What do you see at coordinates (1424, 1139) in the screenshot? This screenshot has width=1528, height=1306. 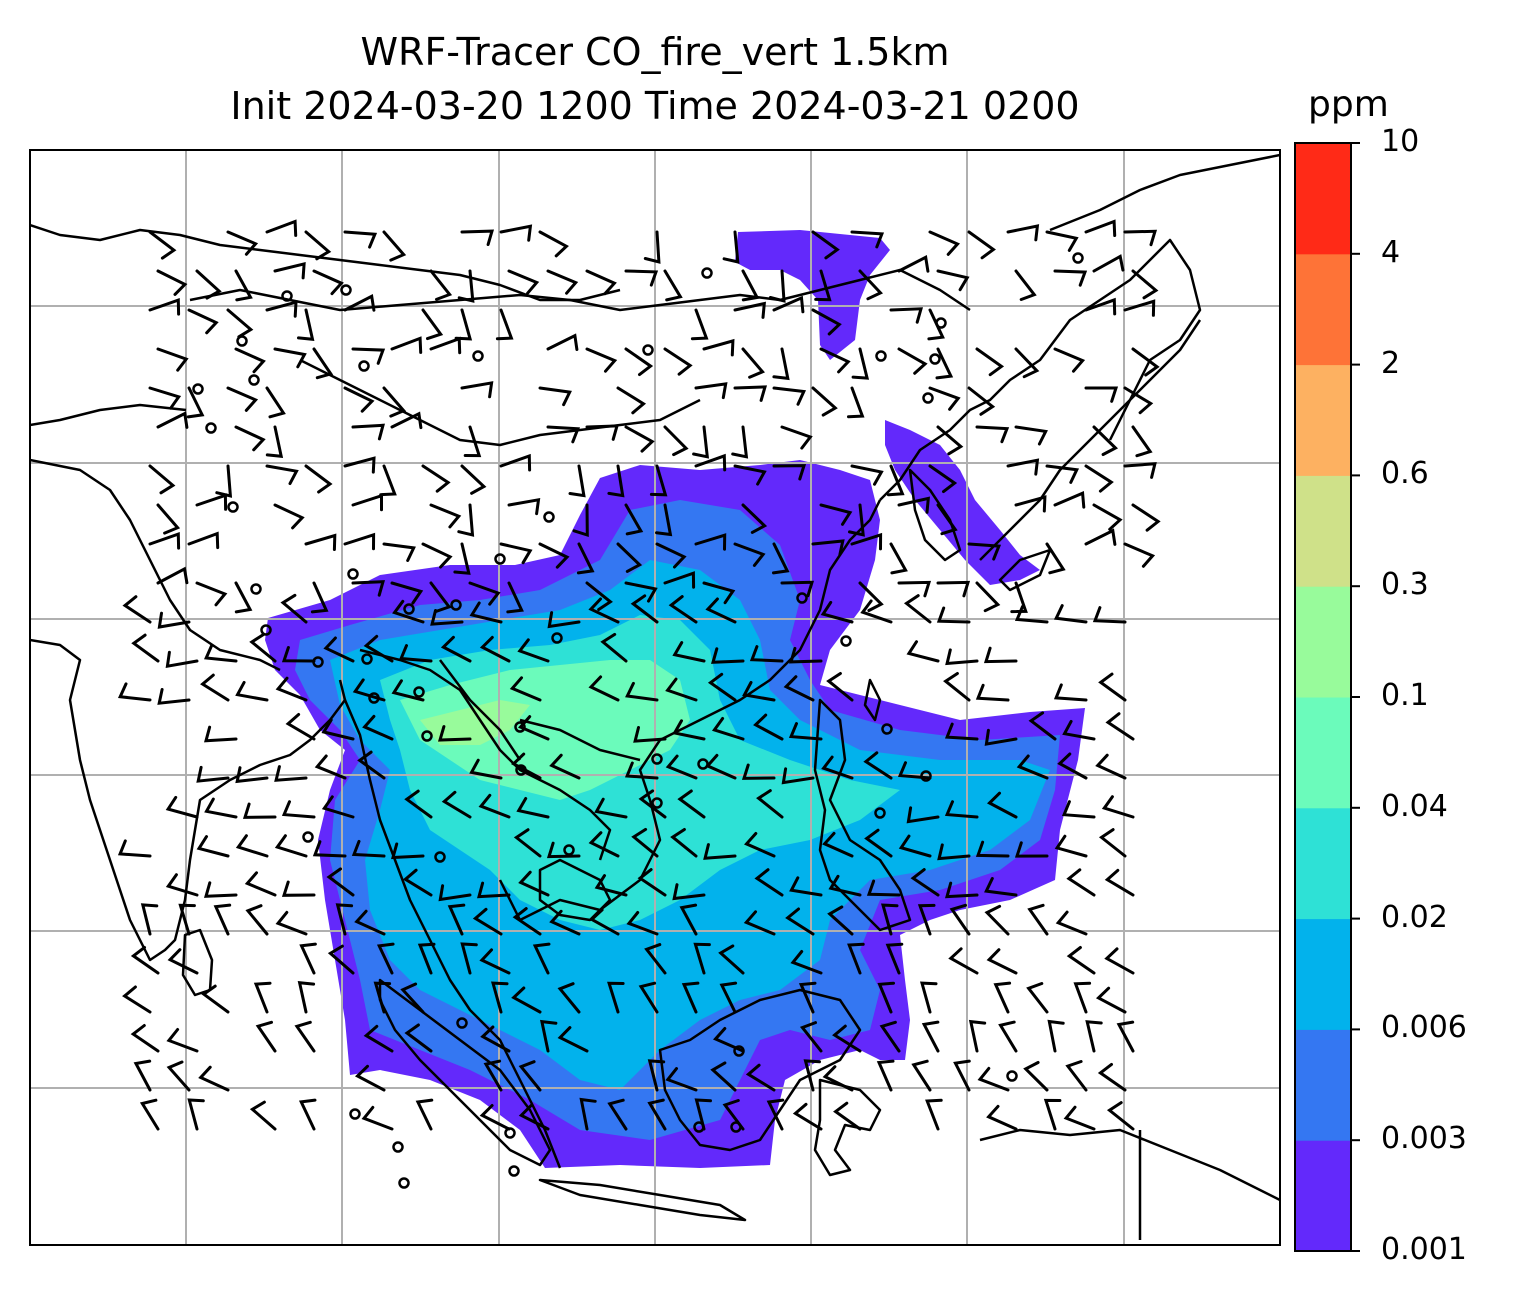 I see `colorbar-tick-label: 0.003` at bounding box center [1424, 1139].